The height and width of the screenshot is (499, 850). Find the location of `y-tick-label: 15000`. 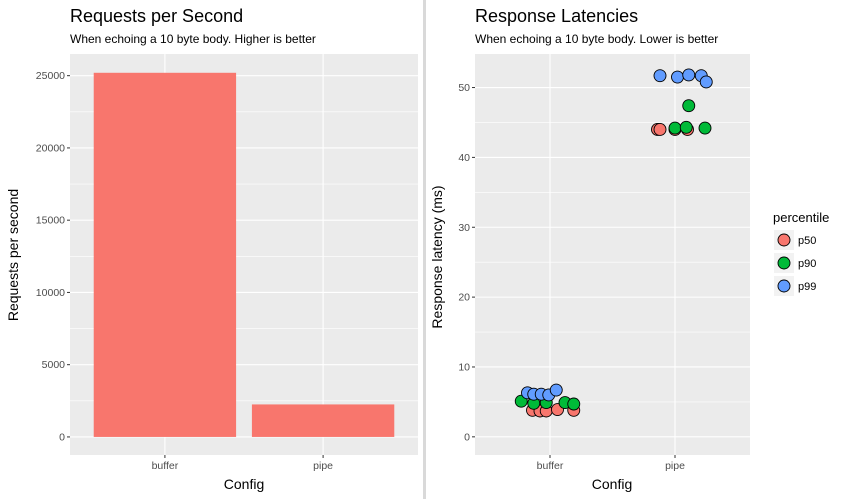

y-tick-label: 15000 is located at coordinates (50, 221).